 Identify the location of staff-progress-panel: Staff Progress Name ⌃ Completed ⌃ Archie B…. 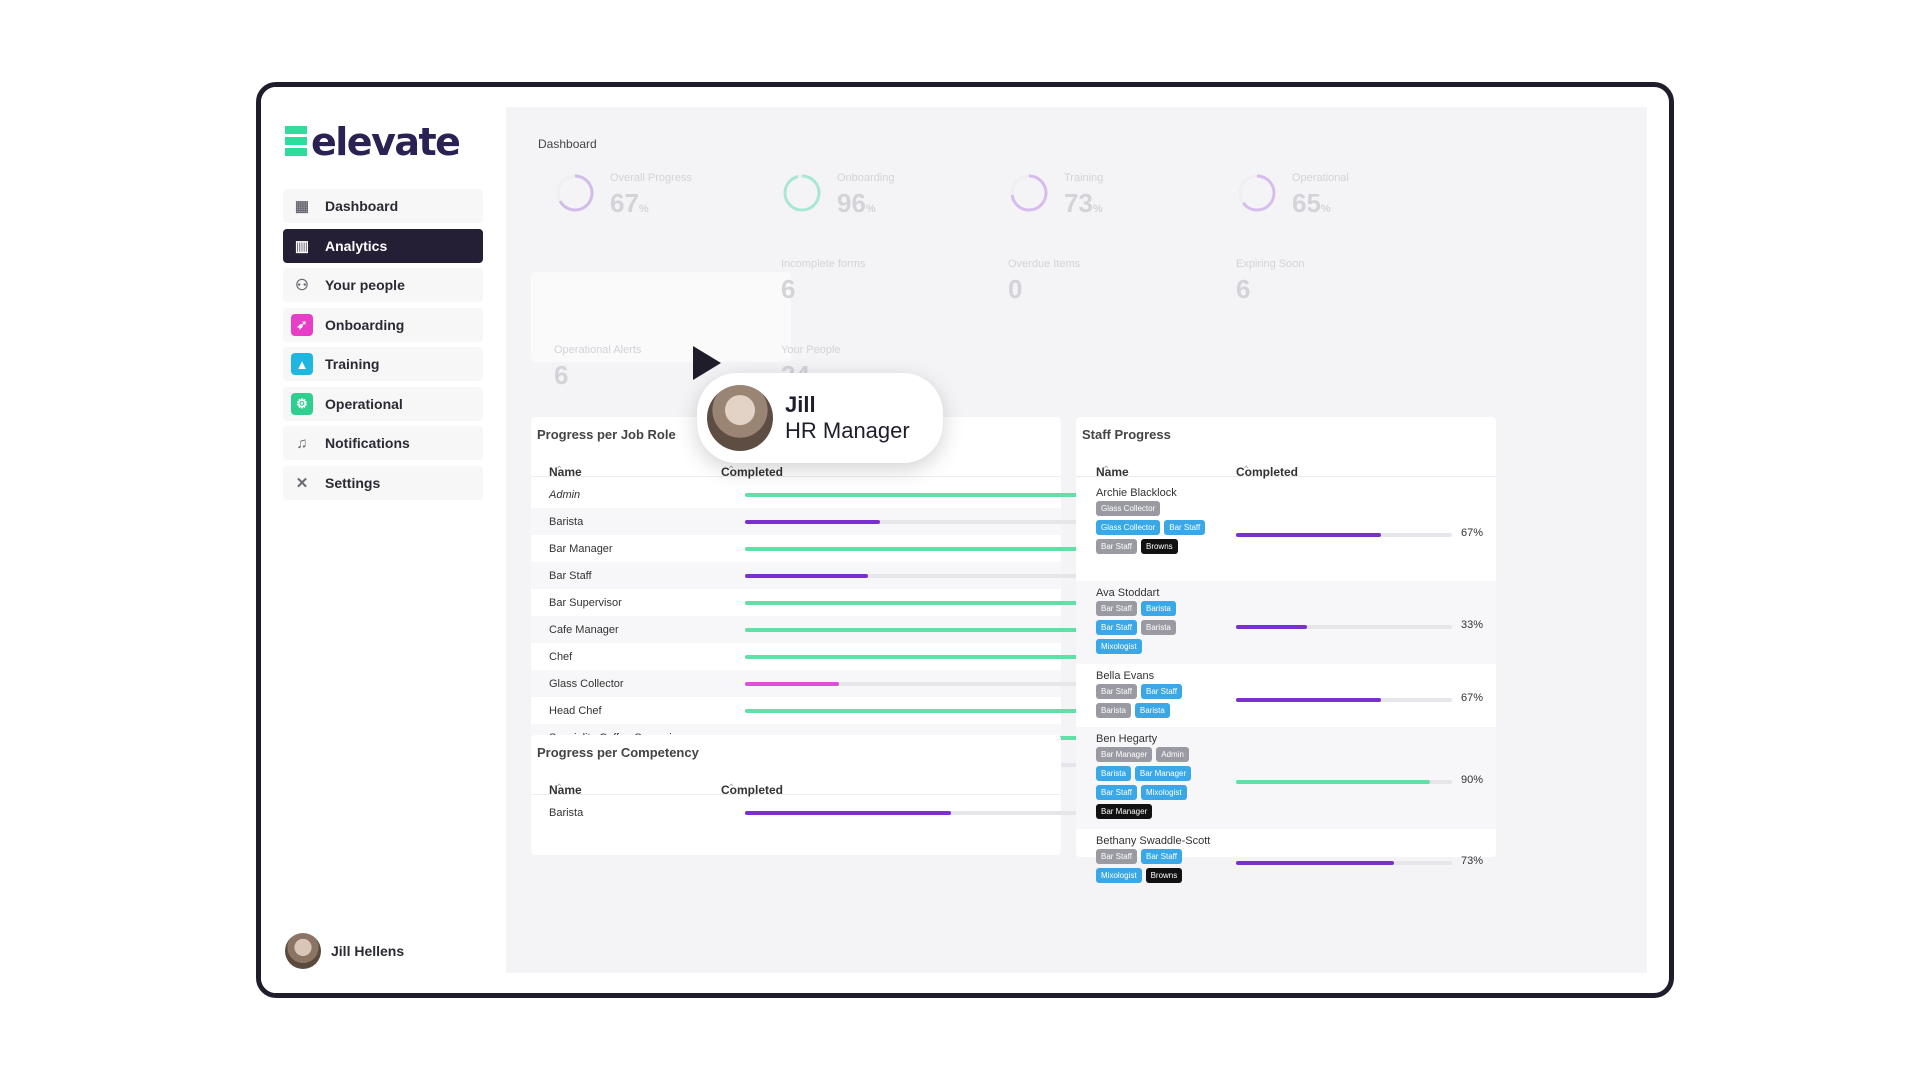
(1286, 650).